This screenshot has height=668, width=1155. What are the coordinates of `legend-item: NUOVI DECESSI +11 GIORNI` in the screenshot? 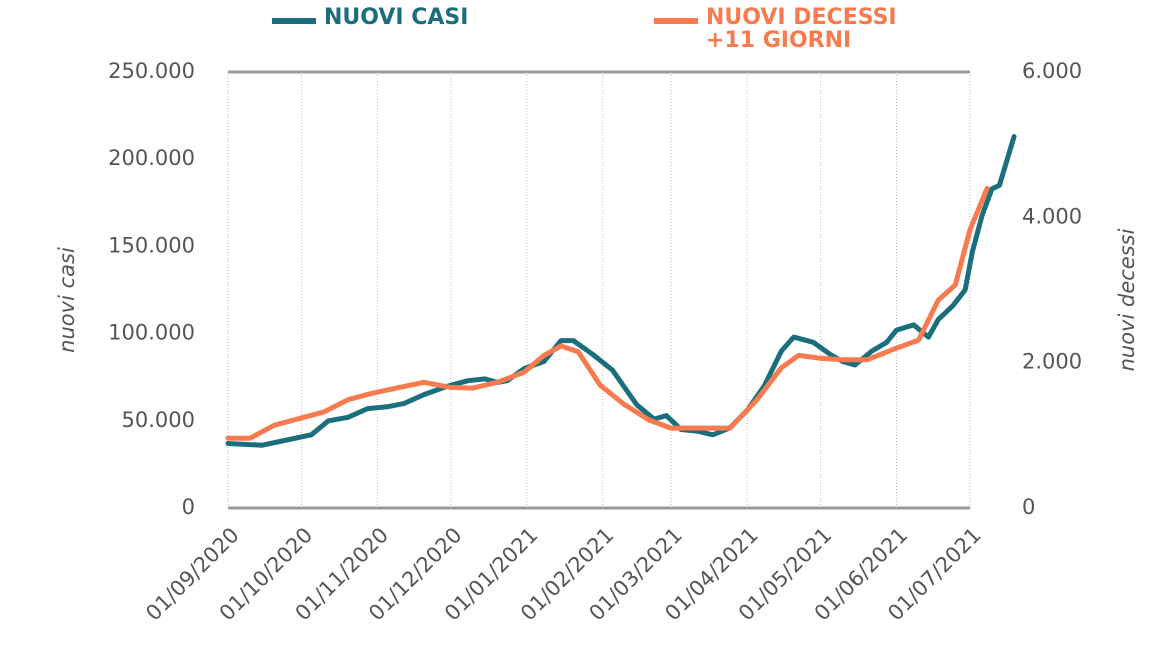 It's located at (785, 29).